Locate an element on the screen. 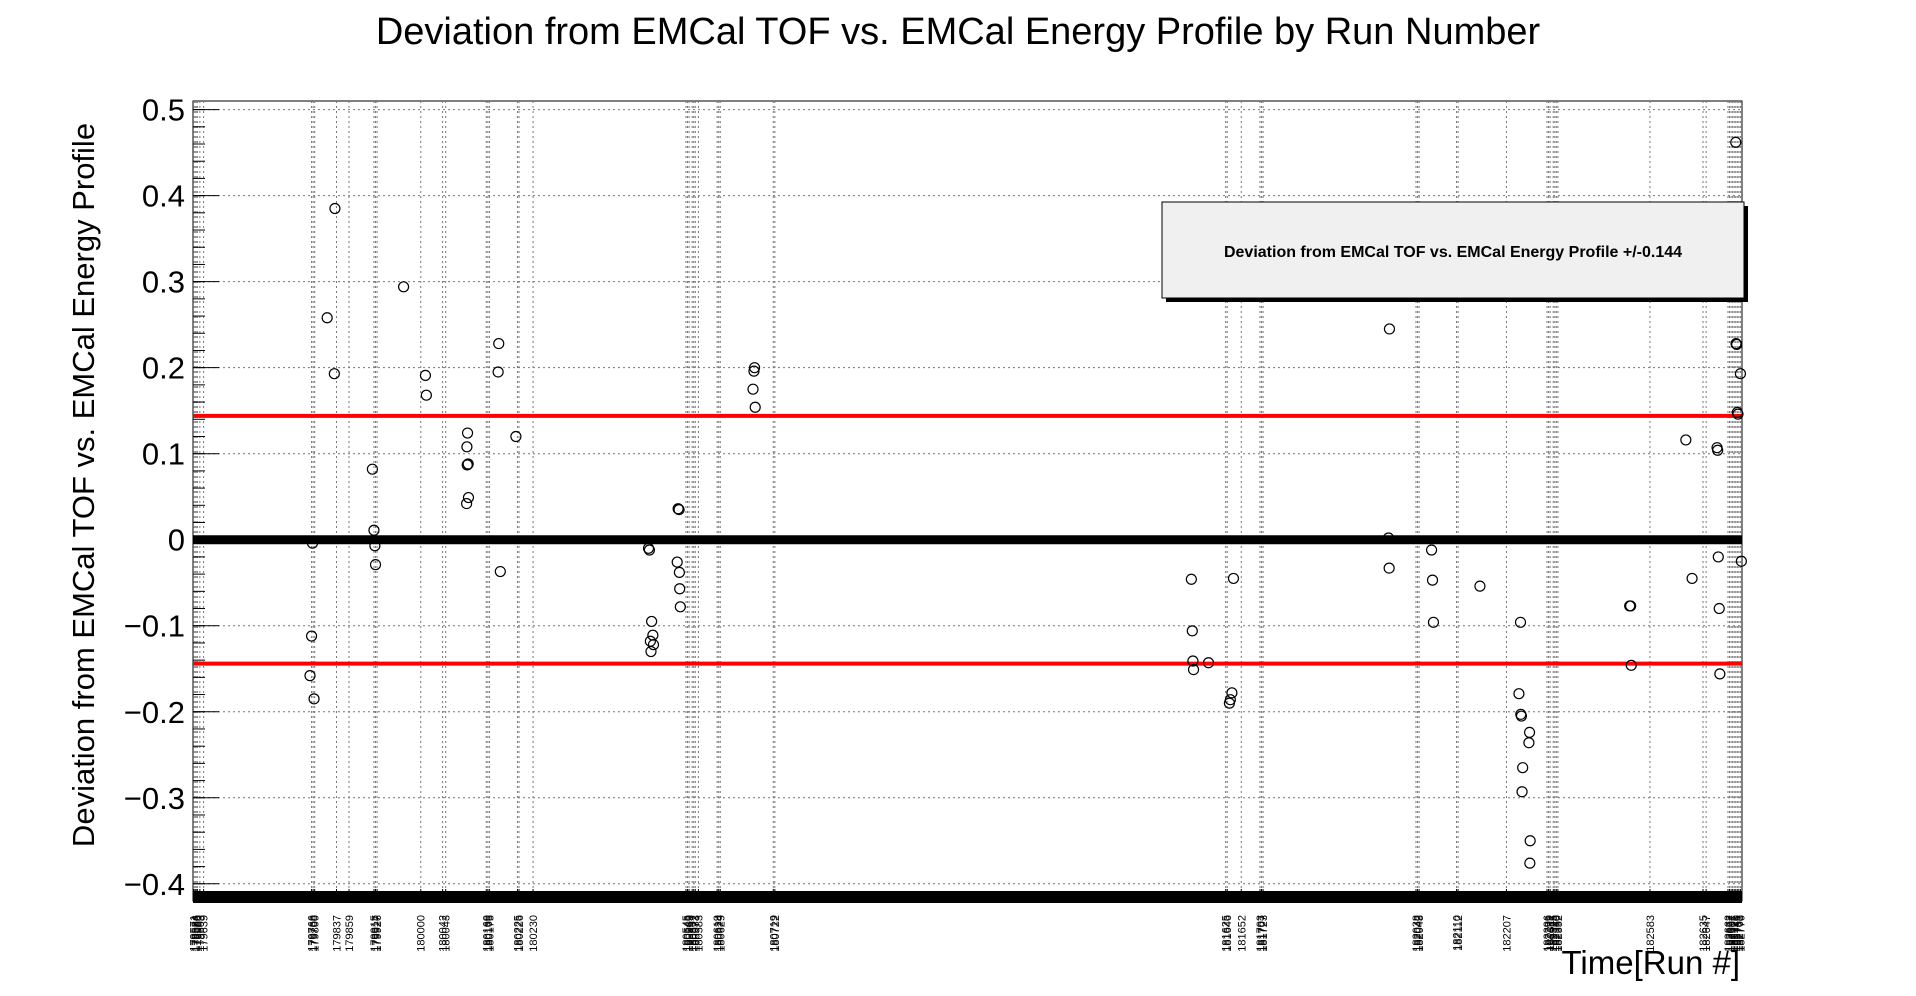  x-tick-label: 180573 is located at coordinates (696, 933).